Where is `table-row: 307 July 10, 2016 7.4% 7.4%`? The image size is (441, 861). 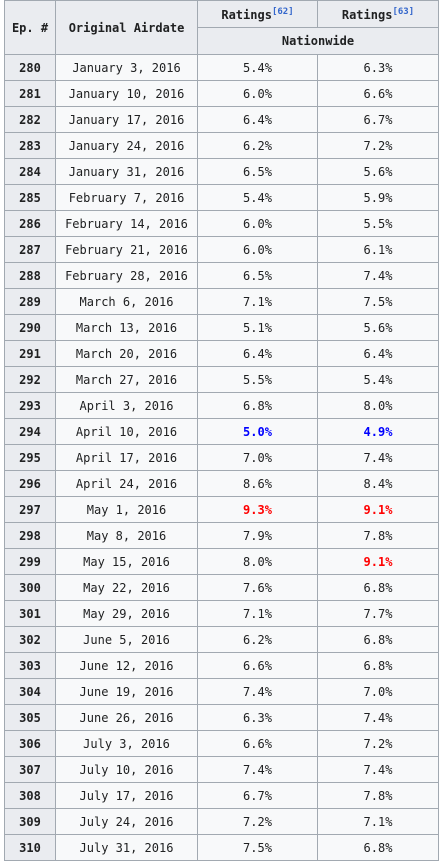
table-row: 307 July 10, 2016 7.4% 7.4% is located at coordinates (221, 769).